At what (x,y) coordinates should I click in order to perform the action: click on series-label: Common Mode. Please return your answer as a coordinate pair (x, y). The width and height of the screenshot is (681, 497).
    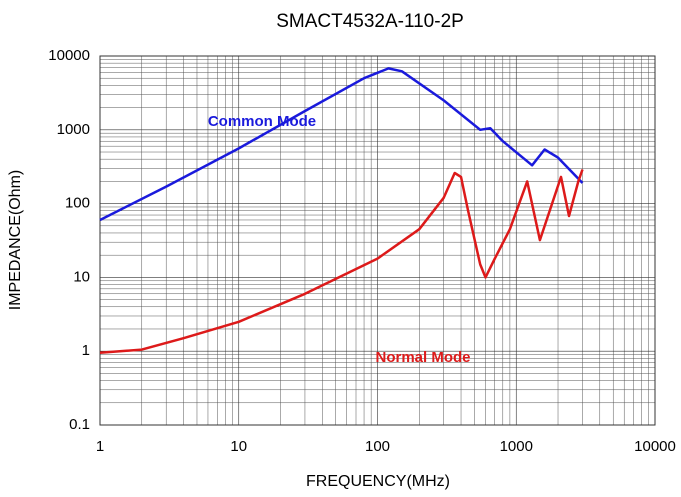
    Looking at the image, I should click on (262, 121).